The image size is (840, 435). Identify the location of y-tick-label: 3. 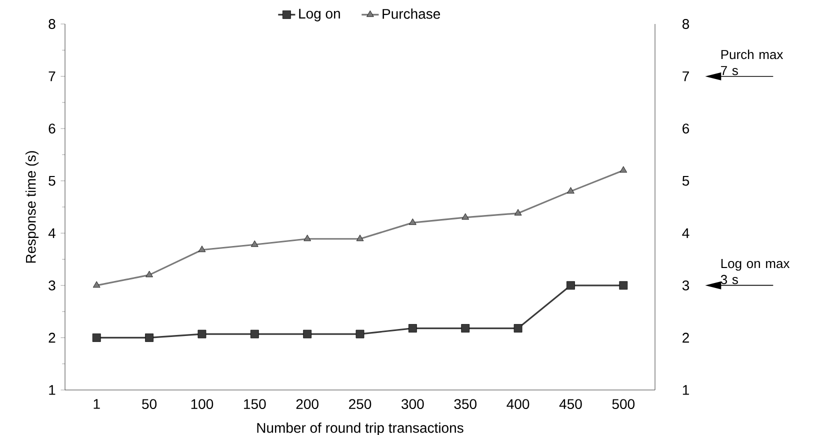
(52, 285).